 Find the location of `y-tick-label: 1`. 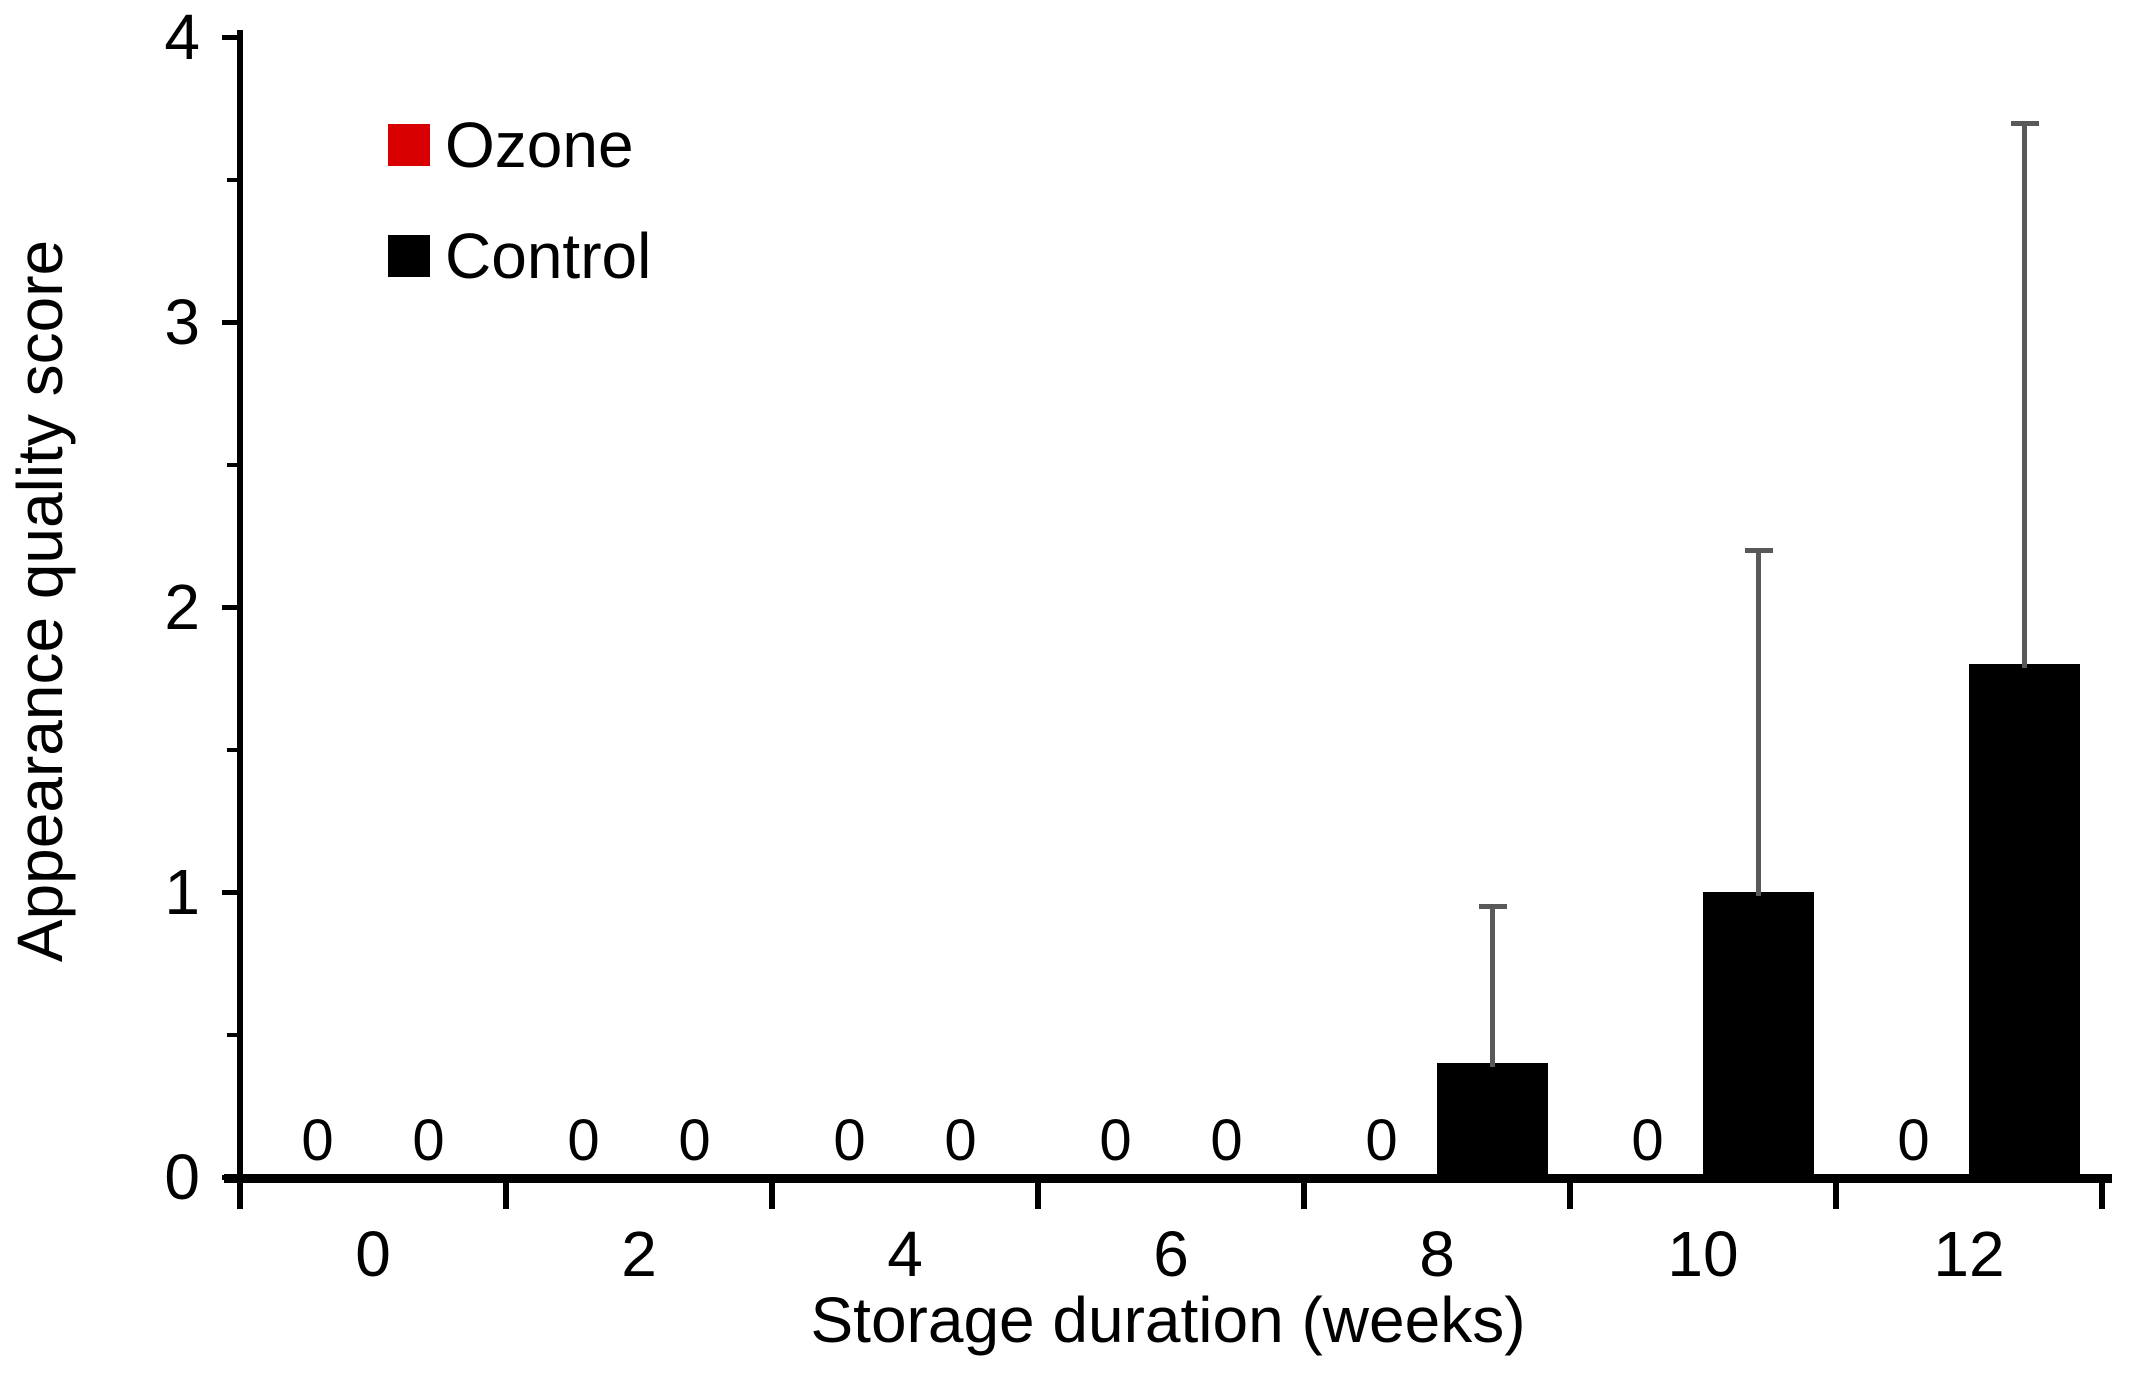

y-tick-label: 1 is located at coordinates (182, 892).